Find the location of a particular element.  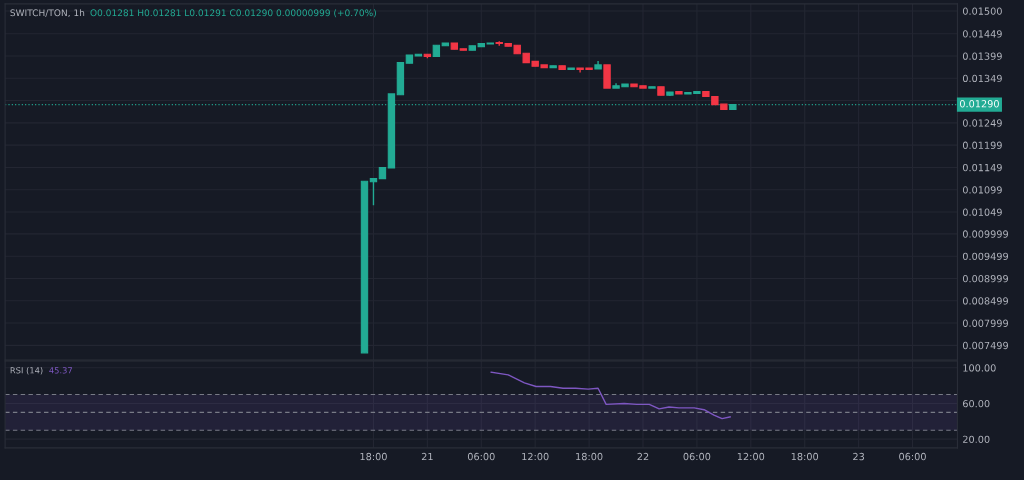

annotation: 45.37 is located at coordinates (60, 370).